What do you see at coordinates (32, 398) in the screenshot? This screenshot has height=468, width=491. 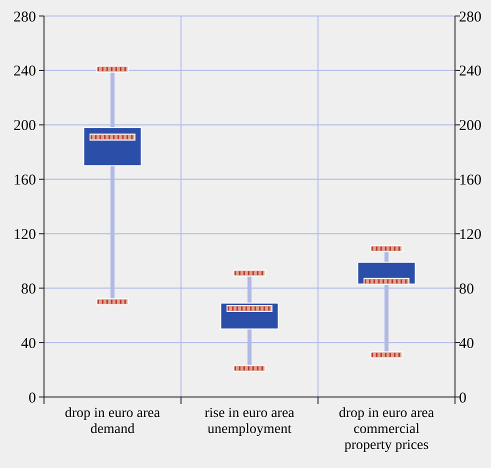 I see `y-tick-label: 0` at bounding box center [32, 398].